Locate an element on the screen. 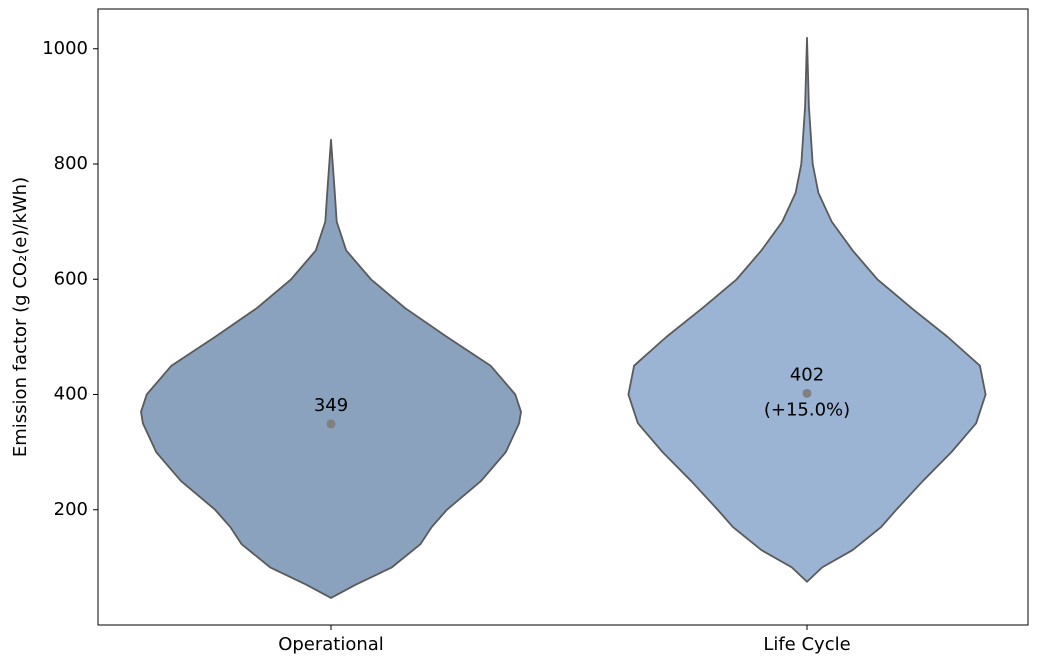  annotation: (+15.0%) is located at coordinates (807, 409).